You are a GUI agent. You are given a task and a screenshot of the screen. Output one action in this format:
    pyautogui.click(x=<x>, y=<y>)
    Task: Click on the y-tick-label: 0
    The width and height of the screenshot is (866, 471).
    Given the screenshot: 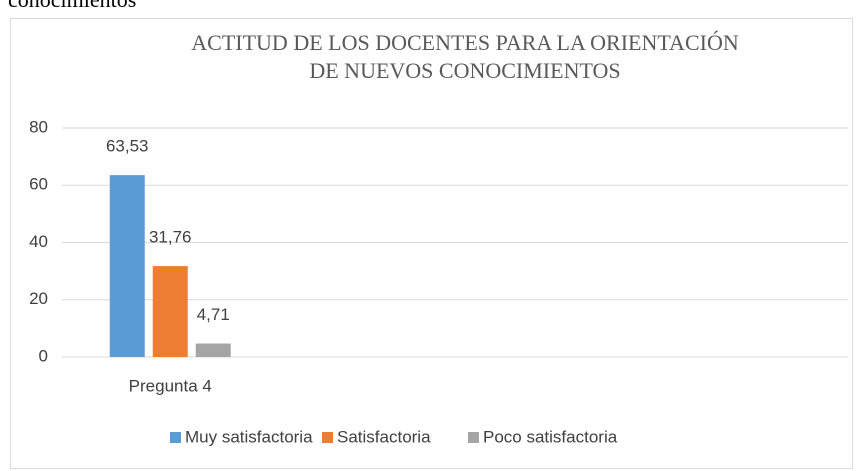 What is the action you would take?
    pyautogui.click(x=43, y=355)
    